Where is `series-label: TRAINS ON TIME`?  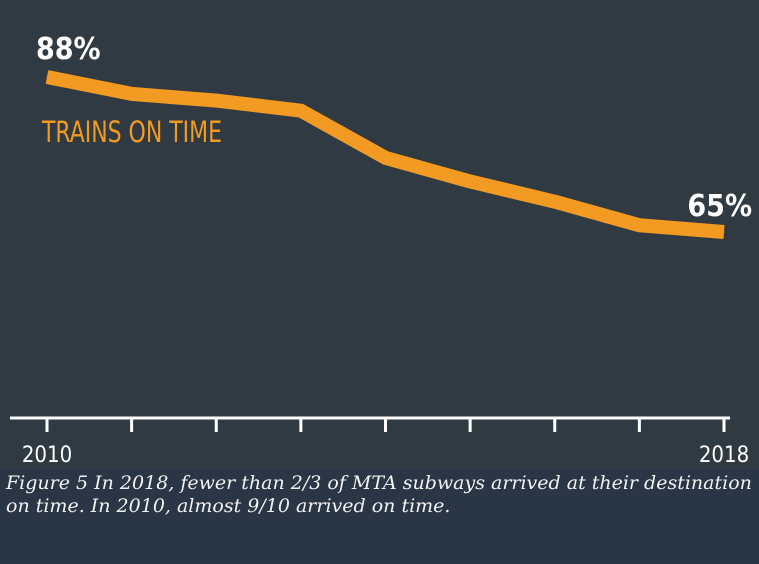
series-label: TRAINS ON TIME is located at coordinates (131, 132).